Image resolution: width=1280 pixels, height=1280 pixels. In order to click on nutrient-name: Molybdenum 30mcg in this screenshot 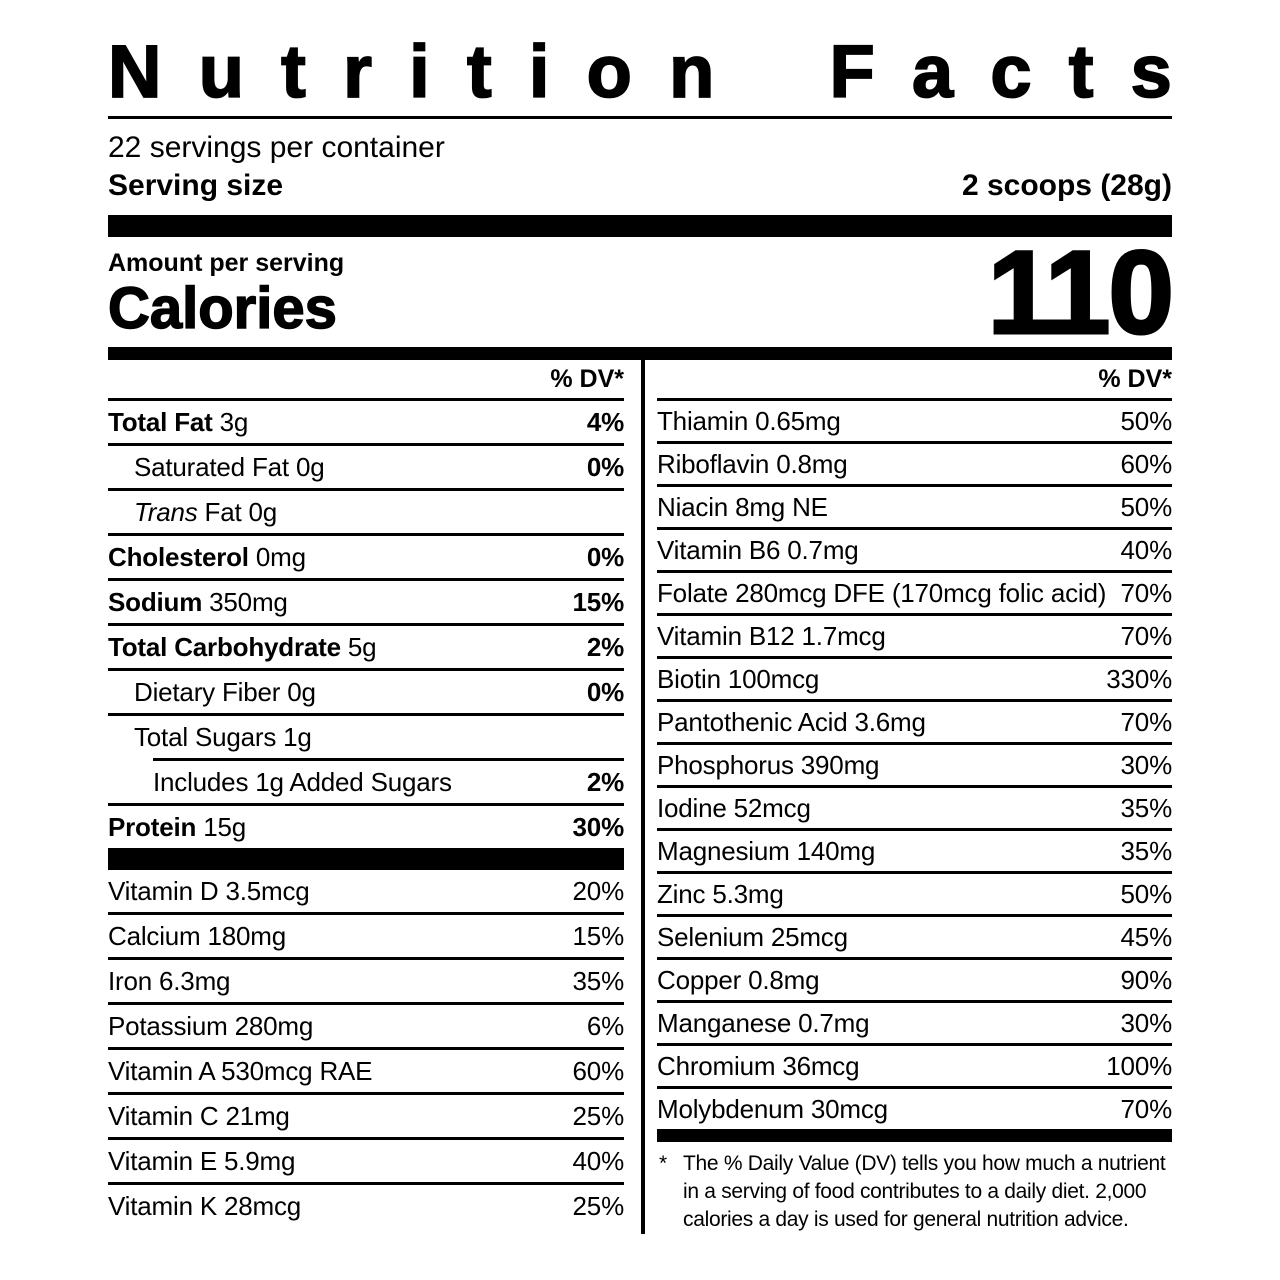, I will do `click(772, 1109)`.